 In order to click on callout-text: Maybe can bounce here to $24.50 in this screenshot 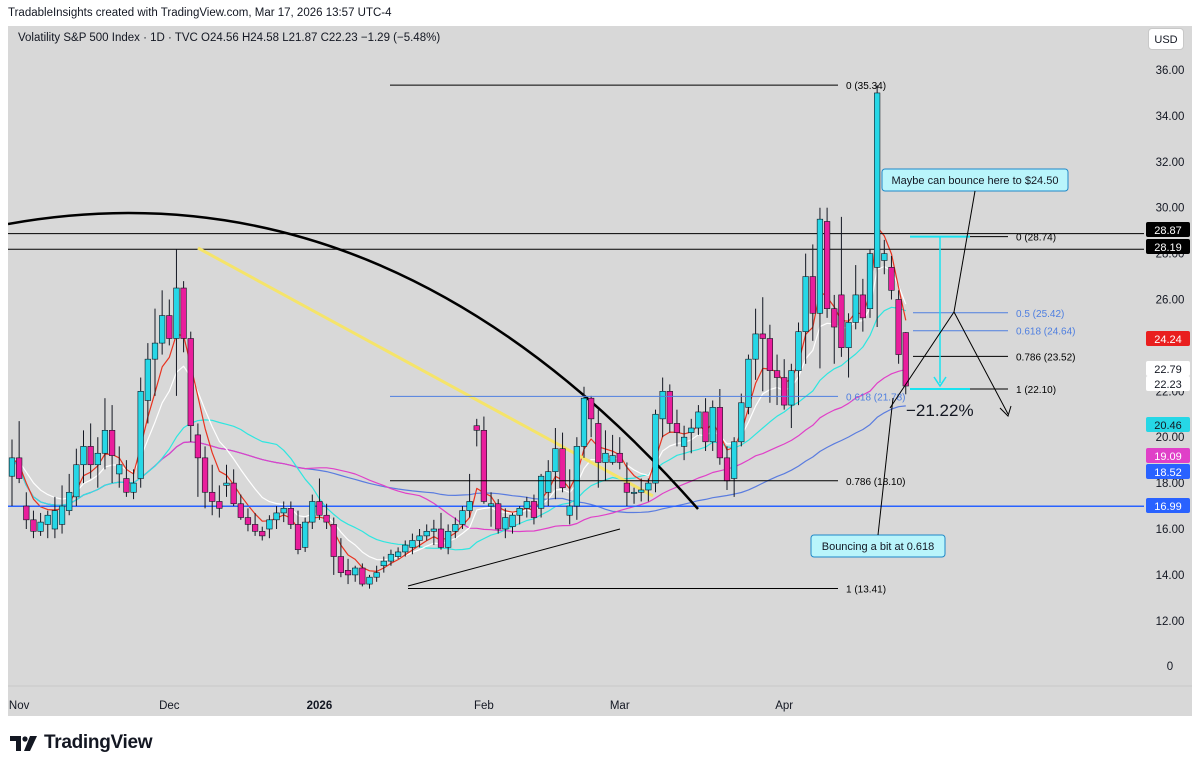, I will do `click(975, 181)`.